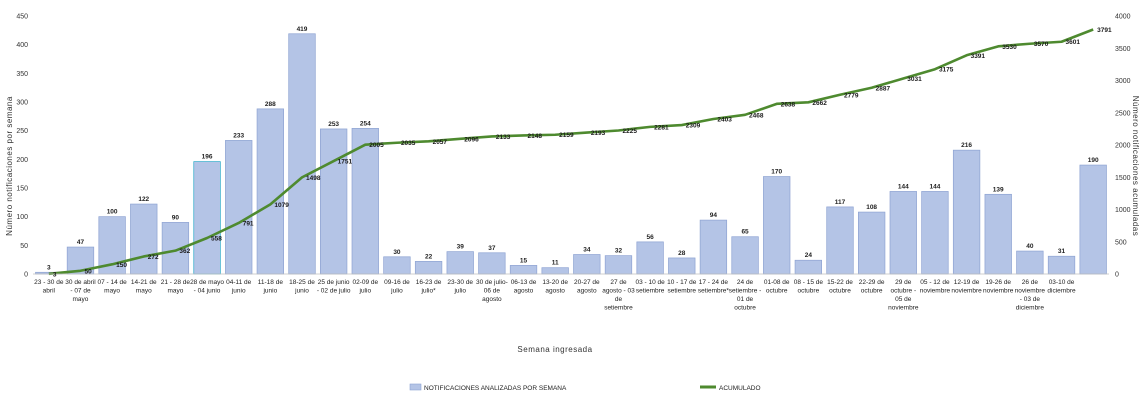 The width and height of the screenshot is (1141, 394). Describe the element at coordinates (1061, 287) in the screenshot. I see `category-label: 03-10 de diciembre` at that location.